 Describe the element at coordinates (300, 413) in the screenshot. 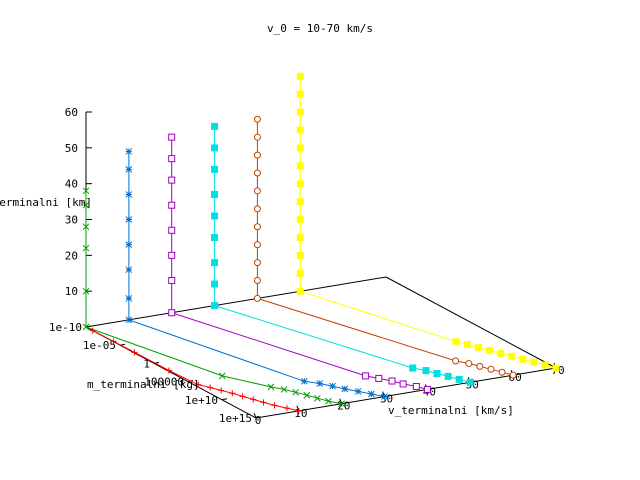

I see `x-tick-label: 10` at that location.